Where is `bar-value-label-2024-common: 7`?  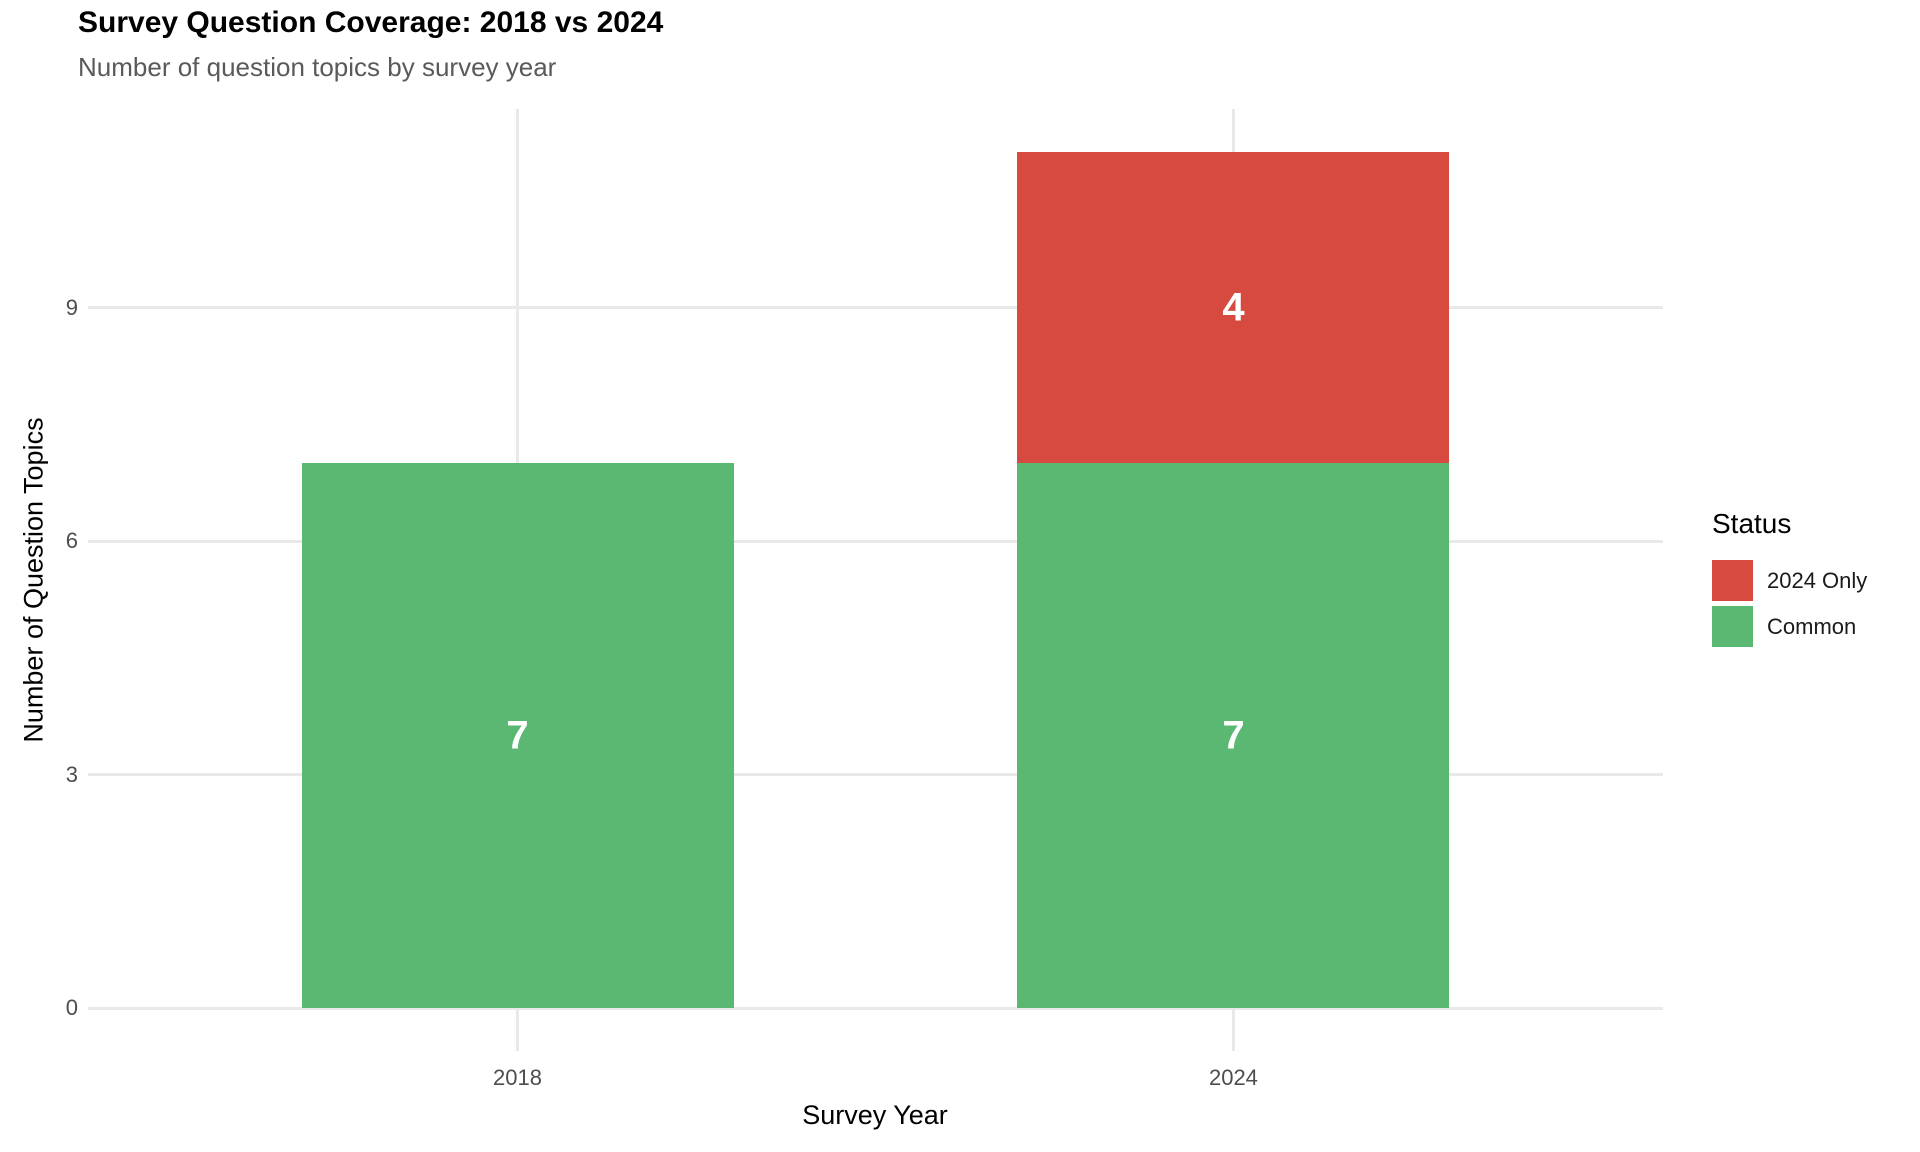 bar-value-label-2024-common: 7 is located at coordinates (1233, 735).